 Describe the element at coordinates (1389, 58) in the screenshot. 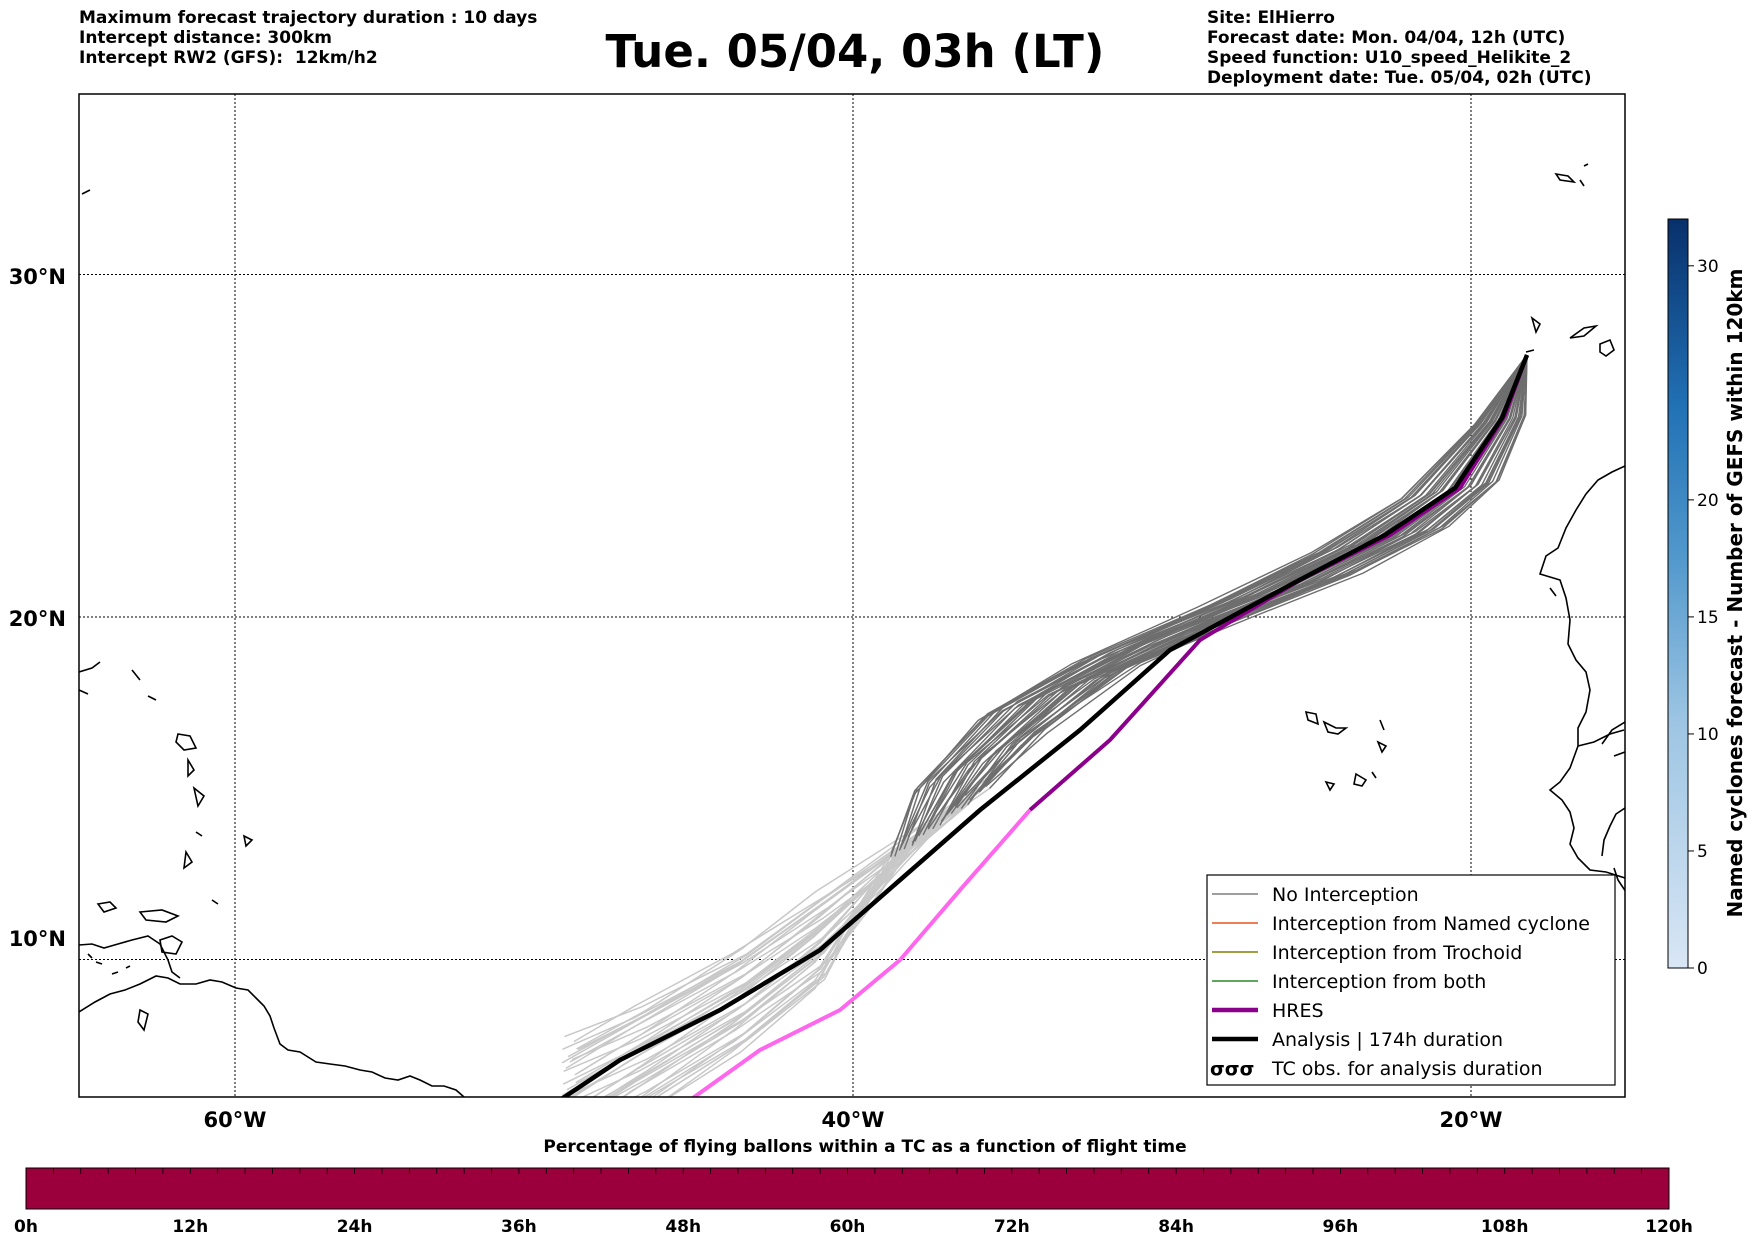

I see `speed-function: Speed function: U10_speed_Helikite_2` at that location.